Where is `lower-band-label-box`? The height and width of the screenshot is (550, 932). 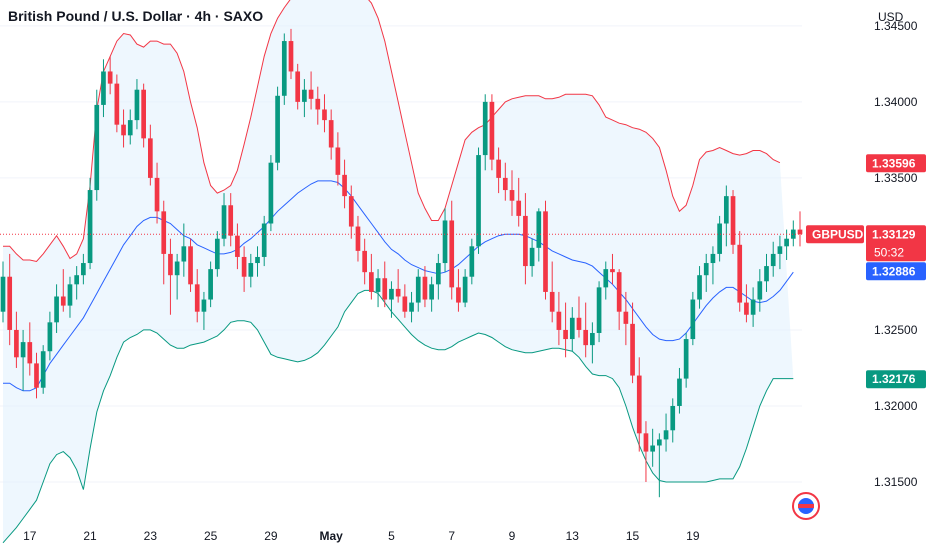 lower-band-label-box is located at coordinates (896, 379).